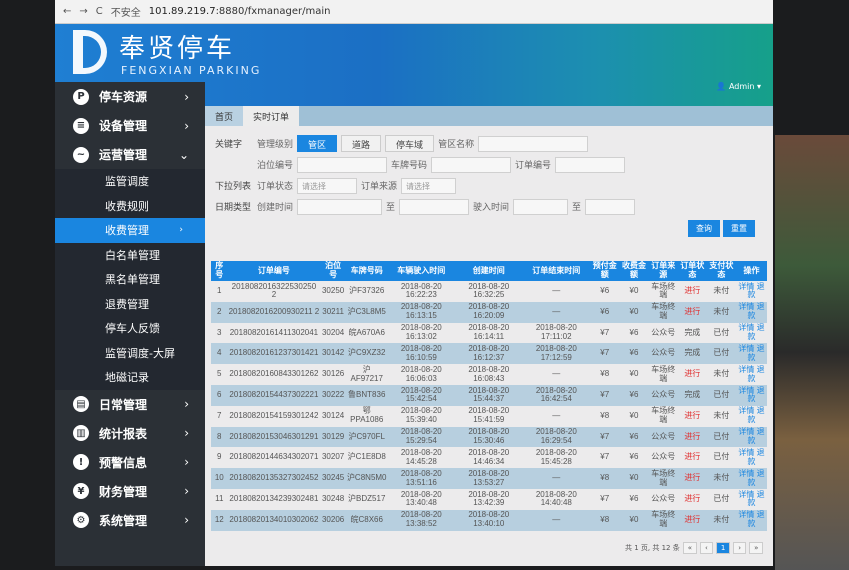 The height and width of the screenshot is (570, 849). Describe the element at coordinates (317, 143) in the screenshot. I see `seg-zone: 管区` at that location.